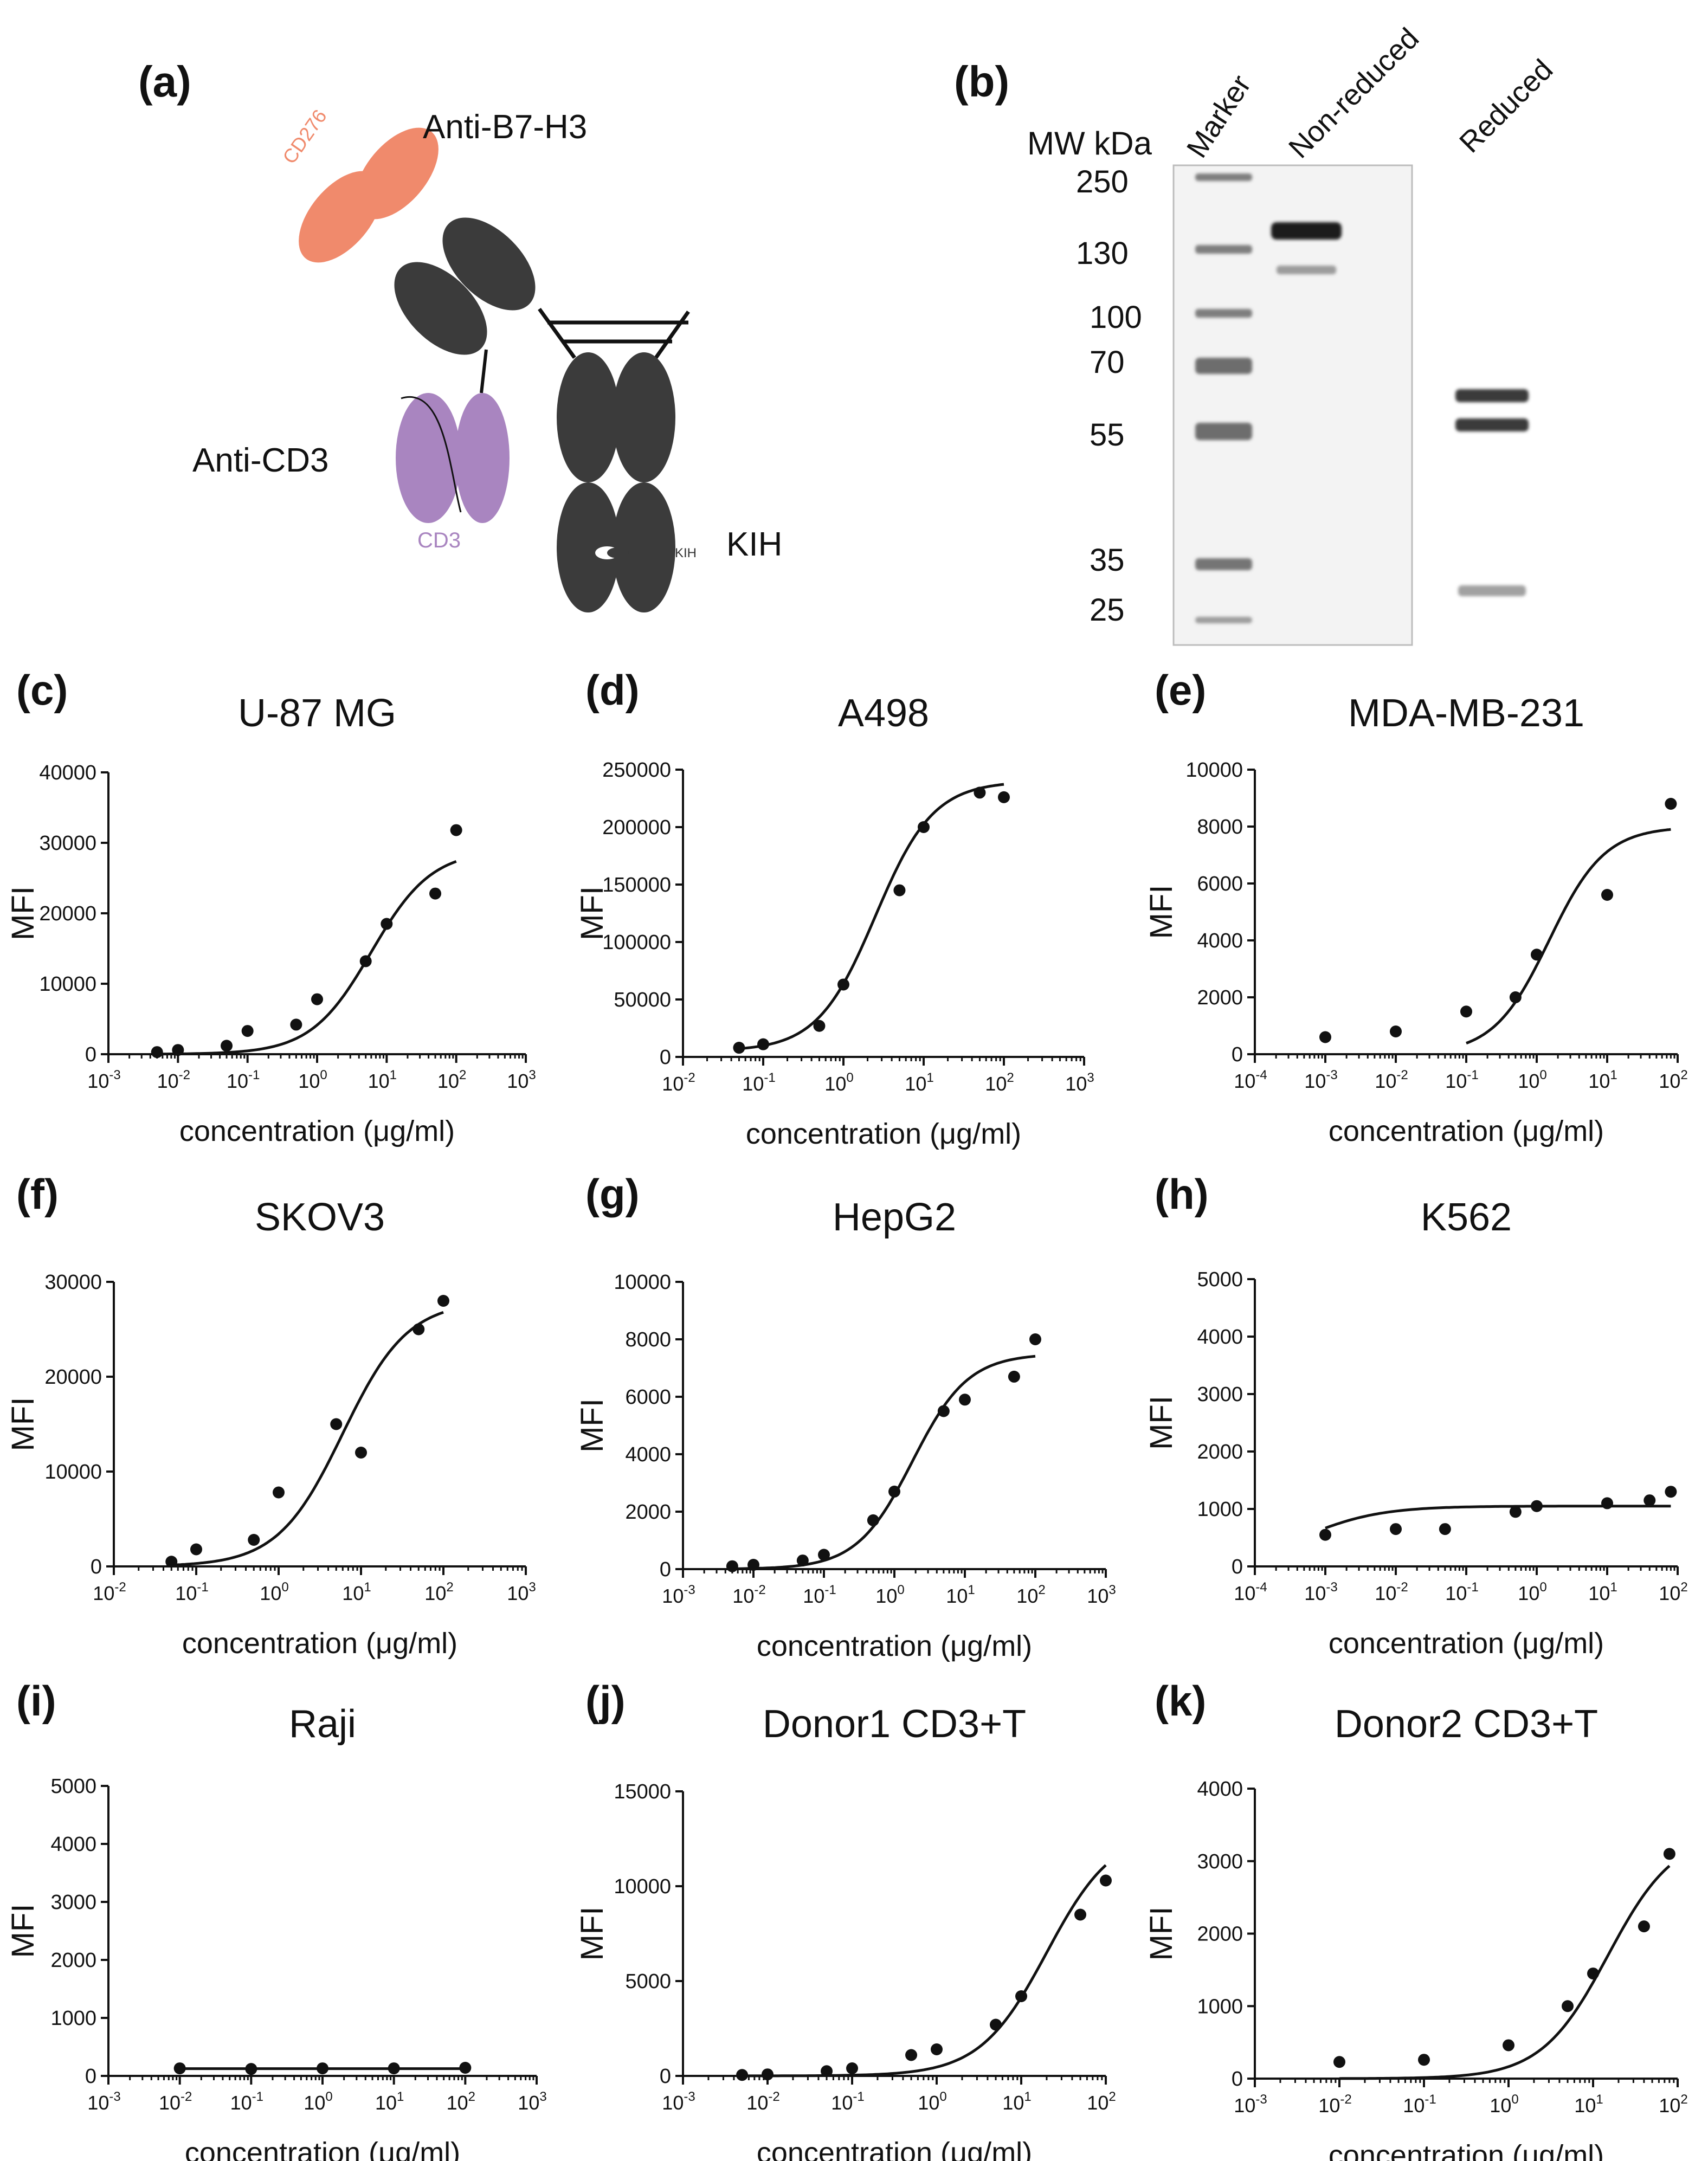  What do you see at coordinates (1461, 1080) in the screenshot?
I see `x-tick-label-e-3: 10⁻¹` at bounding box center [1461, 1080].